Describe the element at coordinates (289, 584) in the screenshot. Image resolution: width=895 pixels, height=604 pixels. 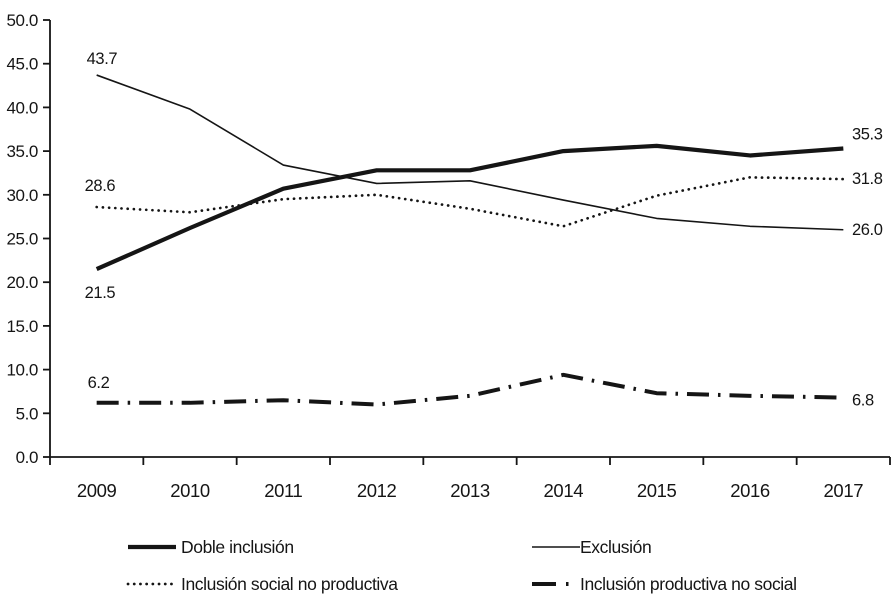
I see `legend-label: Inclusión social no productiva` at that location.